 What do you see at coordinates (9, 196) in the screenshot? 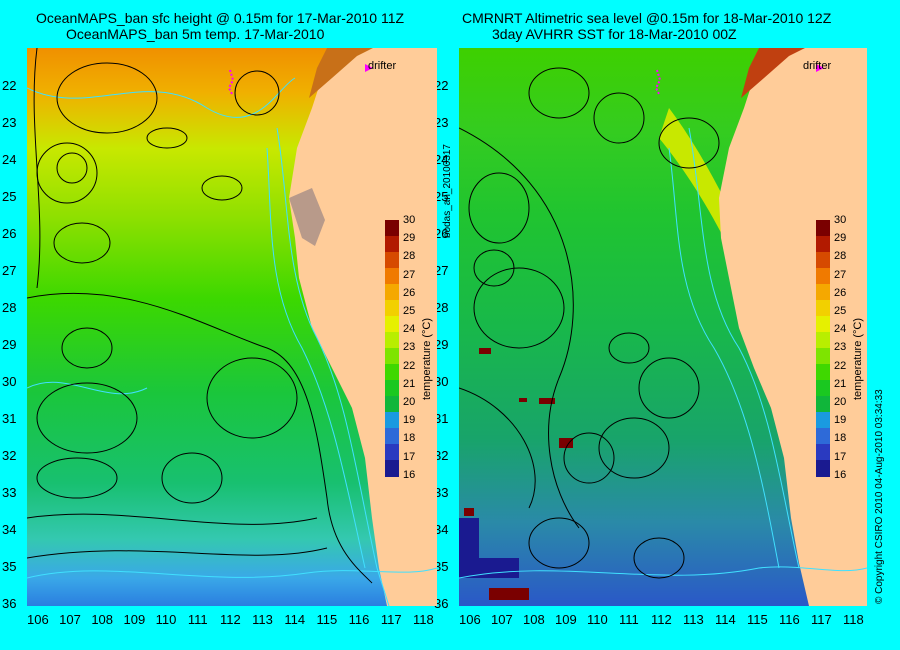
I see `latitude-tick: 25` at bounding box center [9, 196].